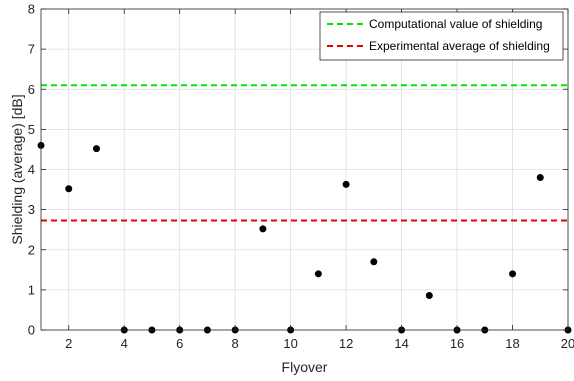 The width and height of the screenshot is (574, 381). Describe the element at coordinates (455, 24) in the screenshot. I see `legend-label-computational: Computational value of shielding` at that location.